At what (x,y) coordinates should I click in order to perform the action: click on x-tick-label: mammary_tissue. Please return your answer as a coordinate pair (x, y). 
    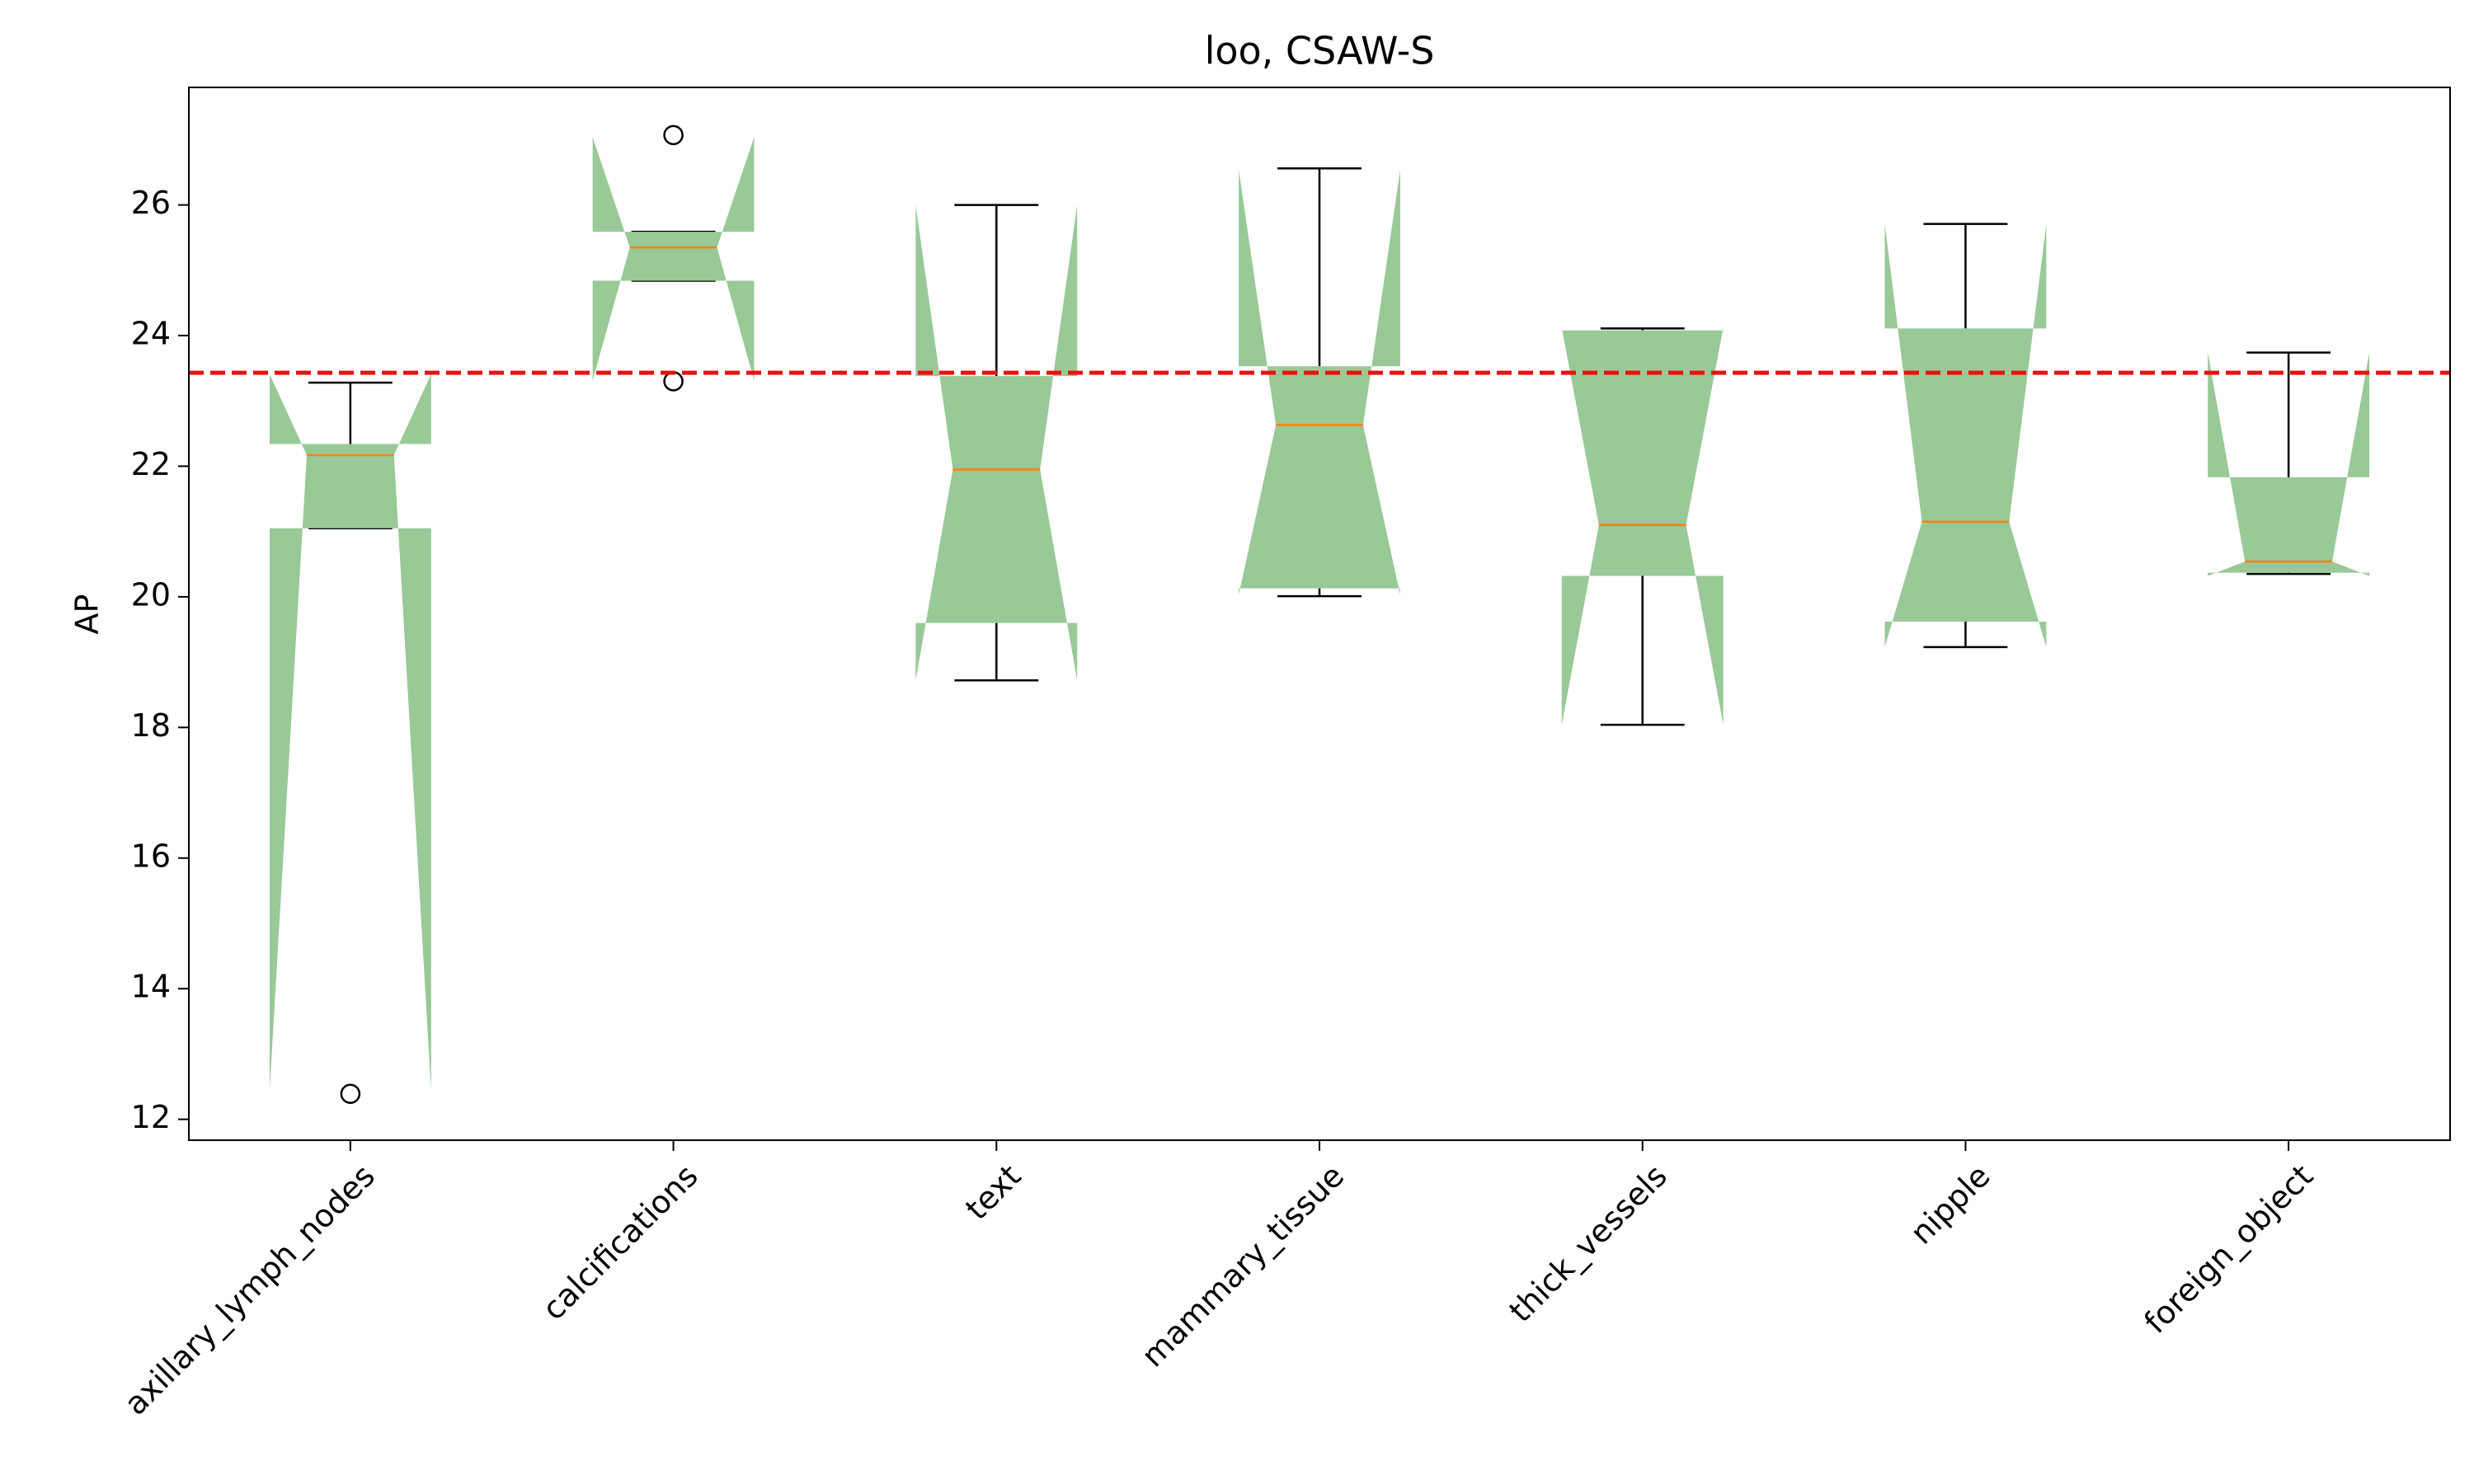
    Looking at the image, I should click on (1243, 1266).